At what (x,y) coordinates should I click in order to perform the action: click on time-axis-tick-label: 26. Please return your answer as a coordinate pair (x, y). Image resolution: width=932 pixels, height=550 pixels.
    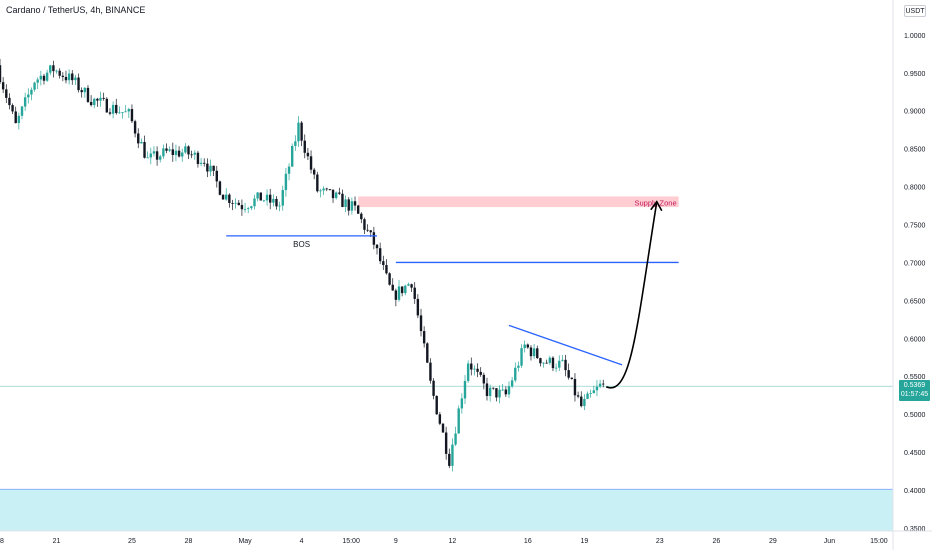
    Looking at the image, I should click on (716, 541).